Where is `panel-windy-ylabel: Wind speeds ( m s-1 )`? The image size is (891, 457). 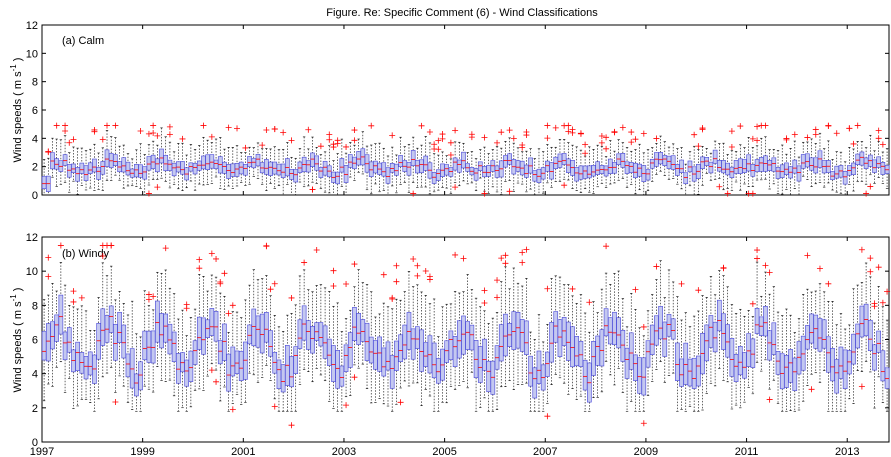
panel-windy-ylabel: Wind speeds ( m s-1 ) is located at coordinates (16, 340).